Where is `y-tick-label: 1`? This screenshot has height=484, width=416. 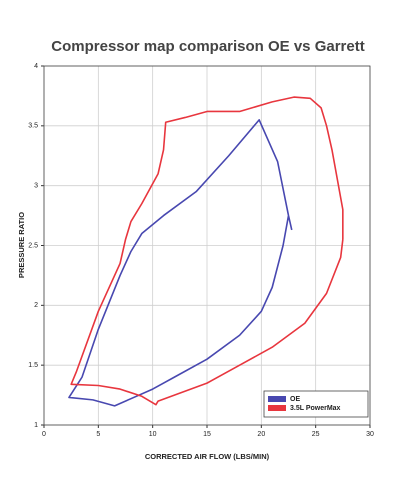
y-tick-label: 1 is located at coordinates (36, 425).